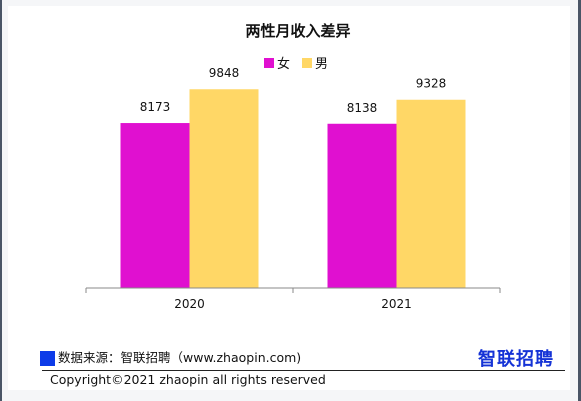  Describe the element at coordinates (180, 357) in the screenshot. I see `data-source-text: 数据来源：智联招聘（www.zhaopin.com)` at that location.